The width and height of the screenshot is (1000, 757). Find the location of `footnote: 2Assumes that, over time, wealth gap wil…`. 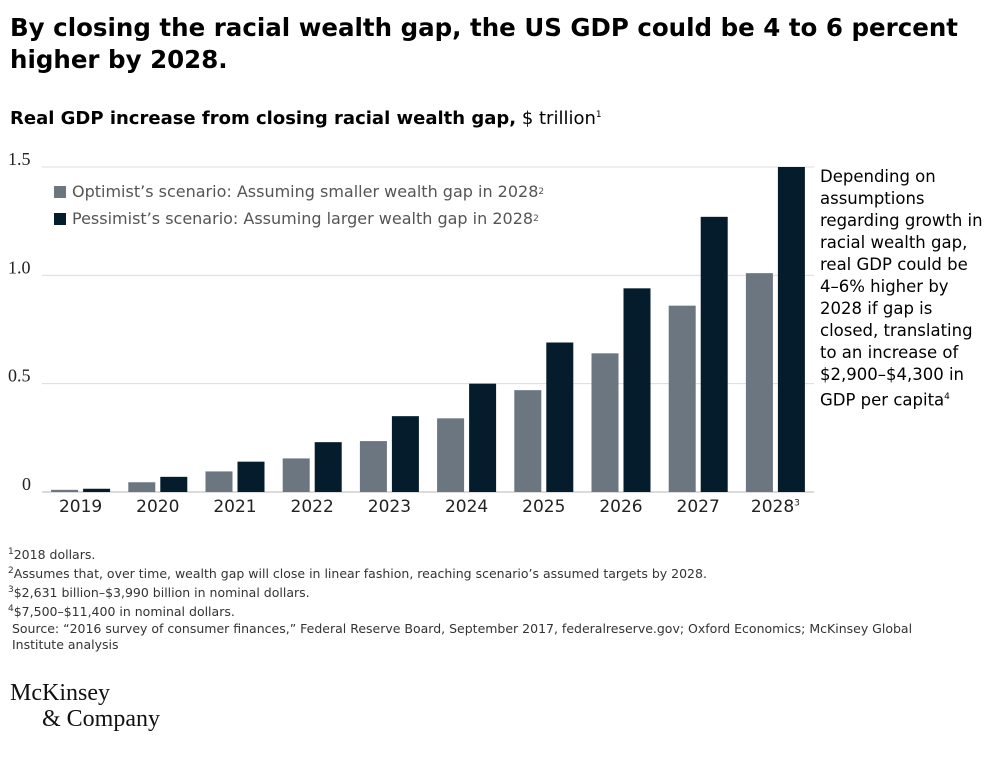

footnote: 2Assumes that, over time, wealth gap wil… is located at coordinates (460, 572).